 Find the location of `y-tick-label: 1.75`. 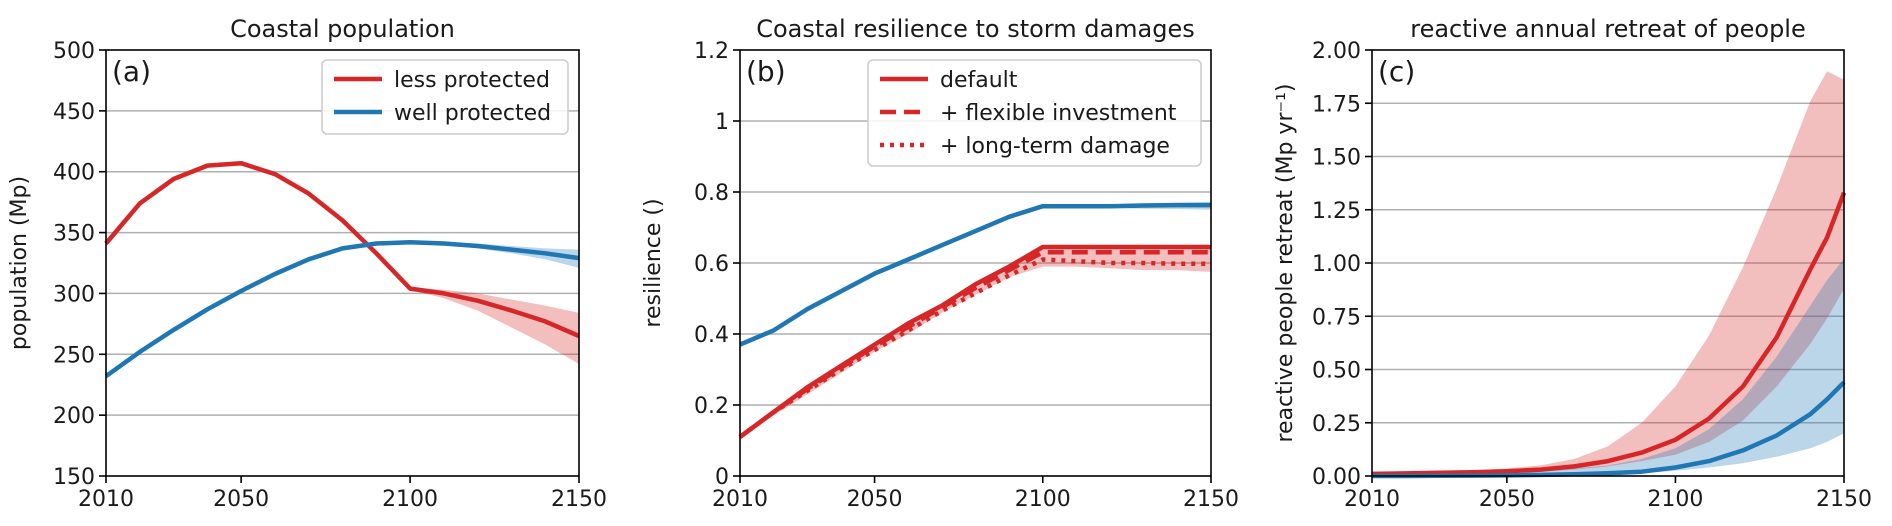

y-tick-label: 1.75 is located at coordinates (1336, 104).